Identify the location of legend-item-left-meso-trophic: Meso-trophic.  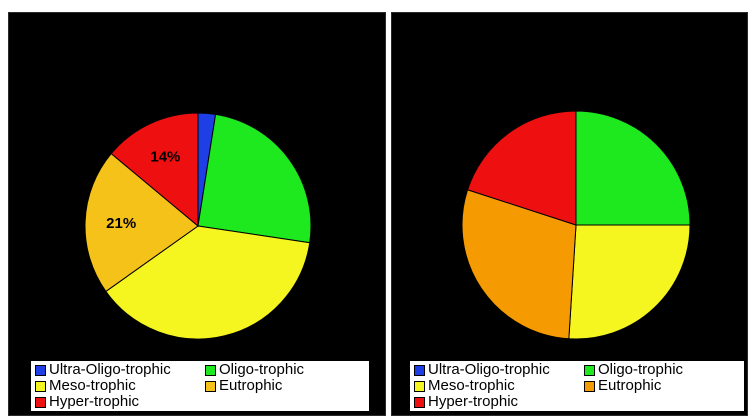
(120, 386).